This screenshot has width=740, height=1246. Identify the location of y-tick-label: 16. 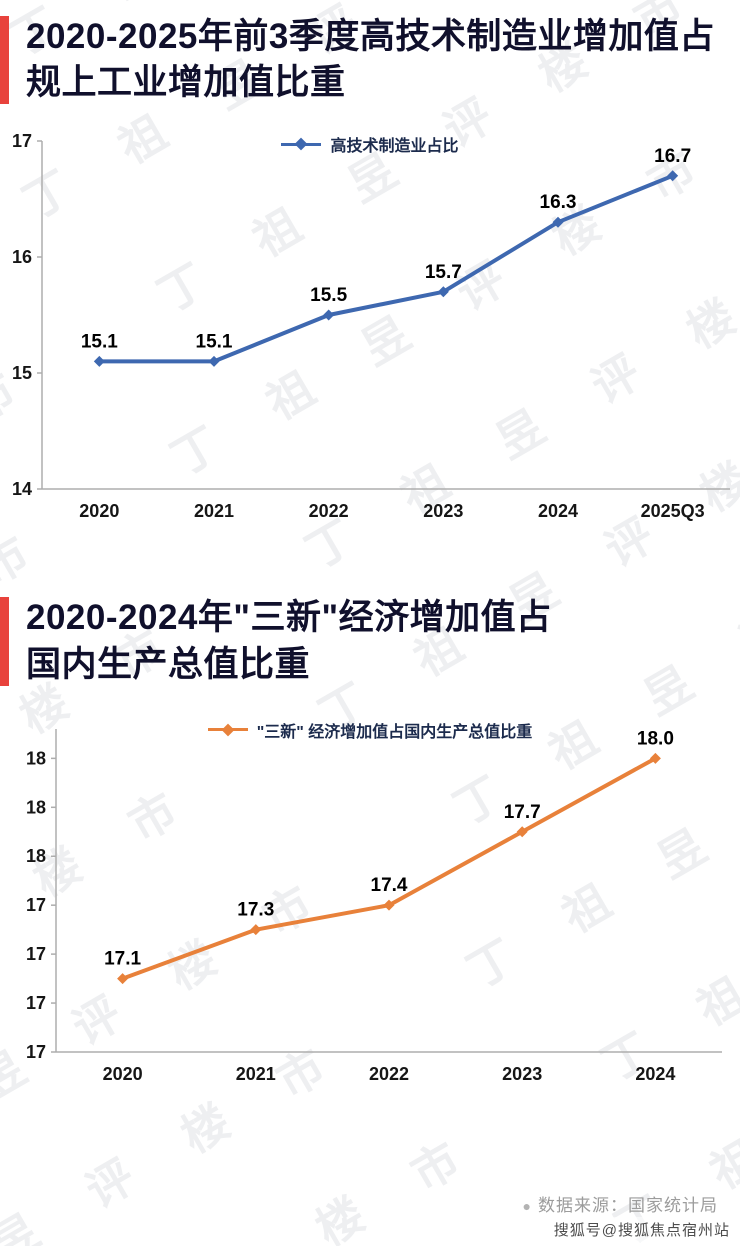
(22, 257).